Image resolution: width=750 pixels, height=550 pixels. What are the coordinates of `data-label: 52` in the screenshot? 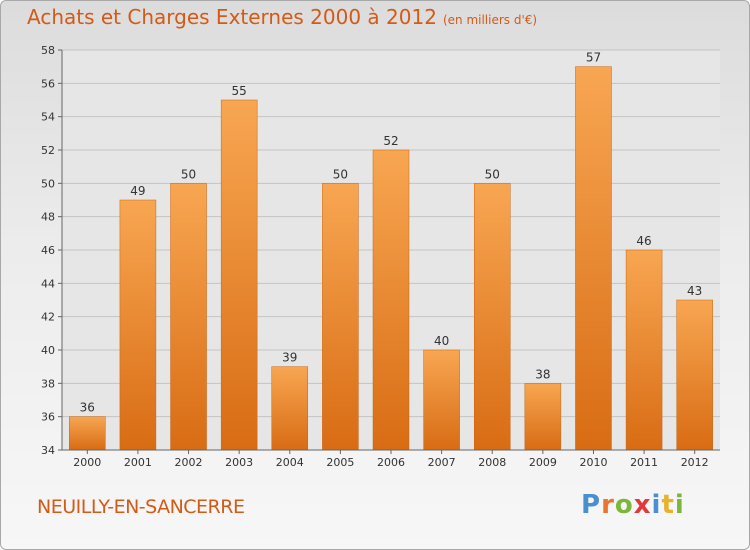 It's located at (390, 141).